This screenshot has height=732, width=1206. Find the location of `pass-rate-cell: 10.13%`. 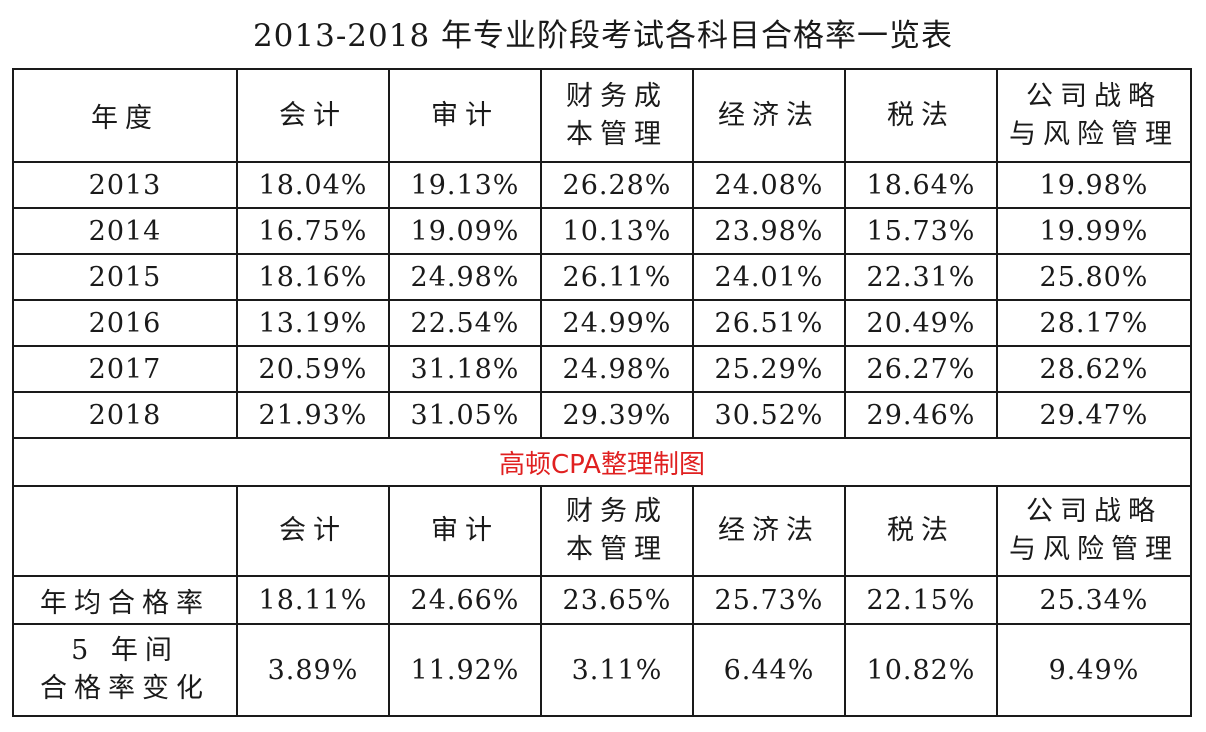

pass-rate-cell: 10.13% is located at coordinates (617, 231).